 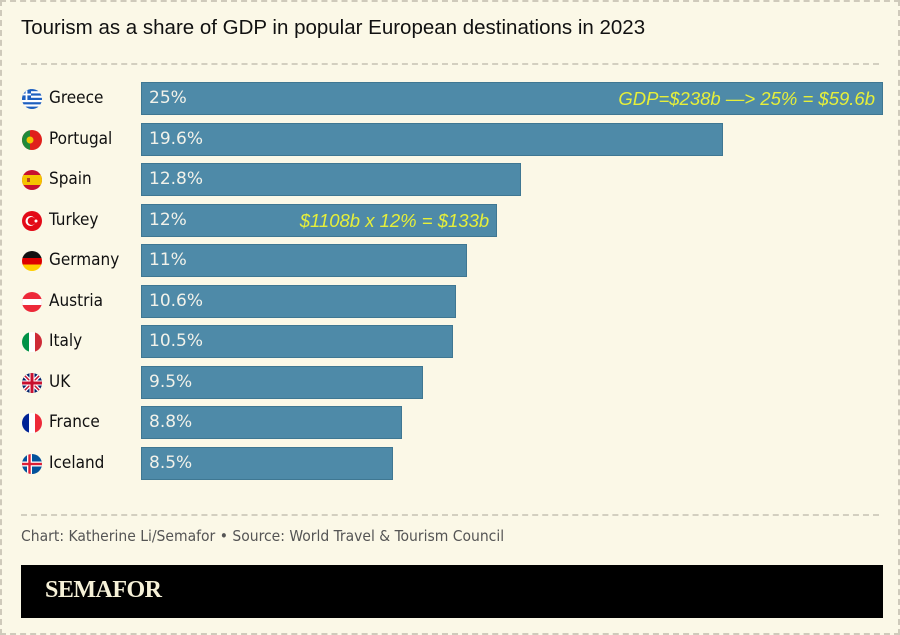 I want to click on bar-row-france: France 8.8%, so click(x=450, y=423).